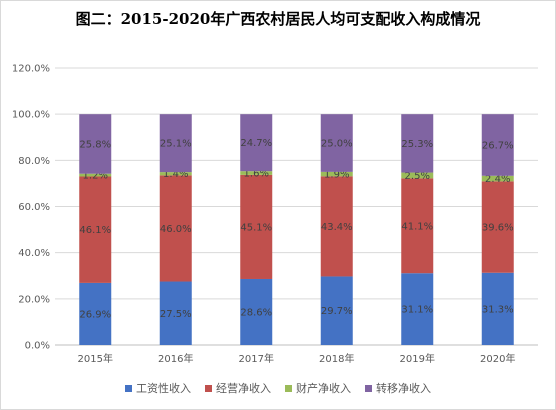  I want to click on legend-item: 经营净收入, so click(238, 388).